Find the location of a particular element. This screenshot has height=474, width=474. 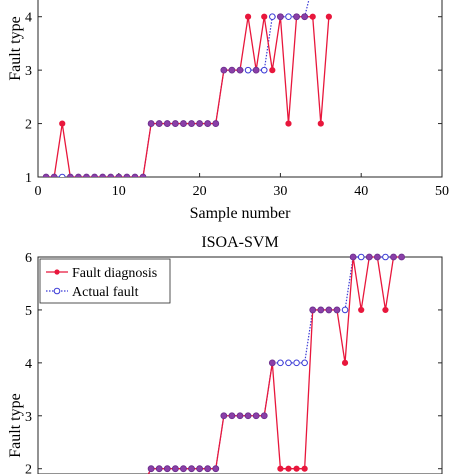

x-tick-label: 40 is located at coordinates (361, 191).